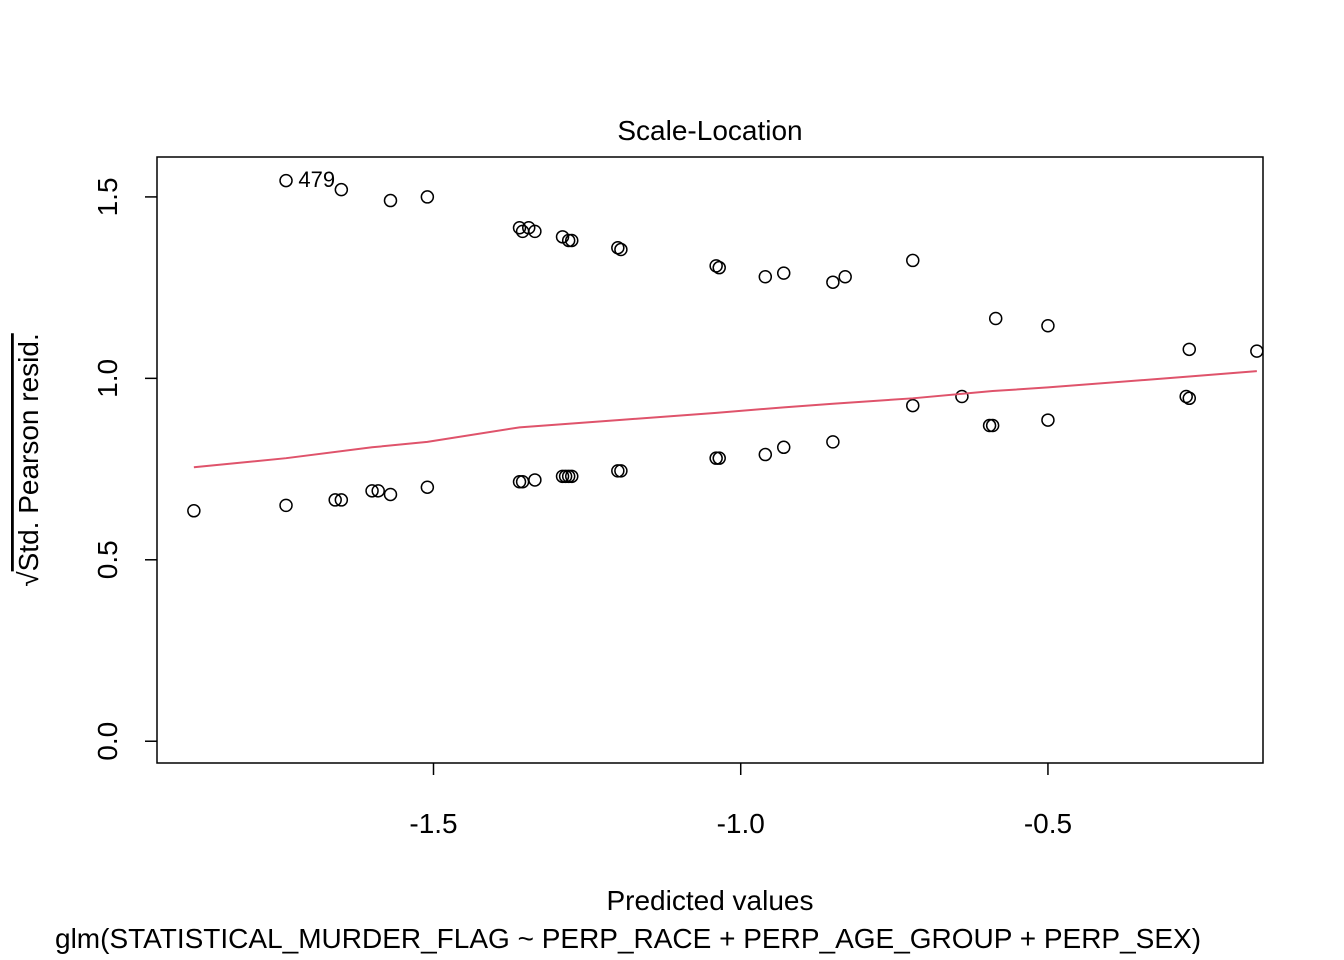 This screenshot has width=1344, height=960. Describe the element at coordinates (124, 469) in the screenshot. I see `y-axis: 0.0 0.5 1.0 1.5` at that location.